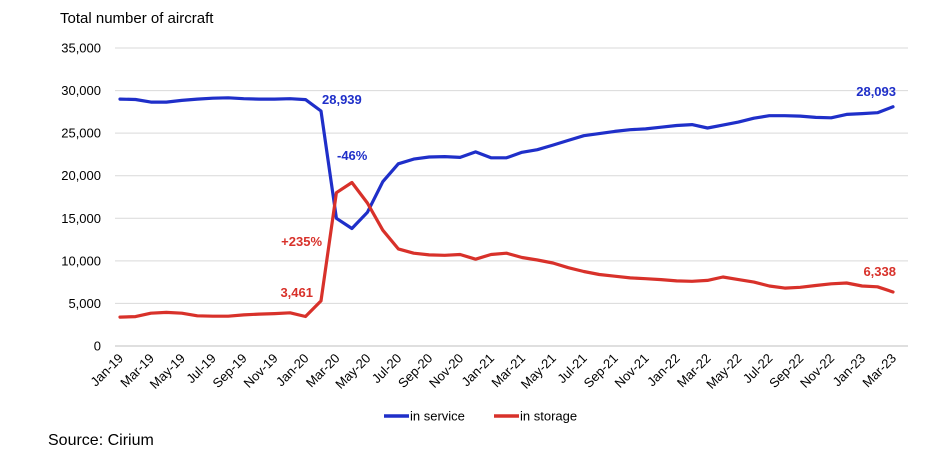 The width and height of the screenshot is (939, 462). I want to click on data-label: 28,939, so click(342, 99).